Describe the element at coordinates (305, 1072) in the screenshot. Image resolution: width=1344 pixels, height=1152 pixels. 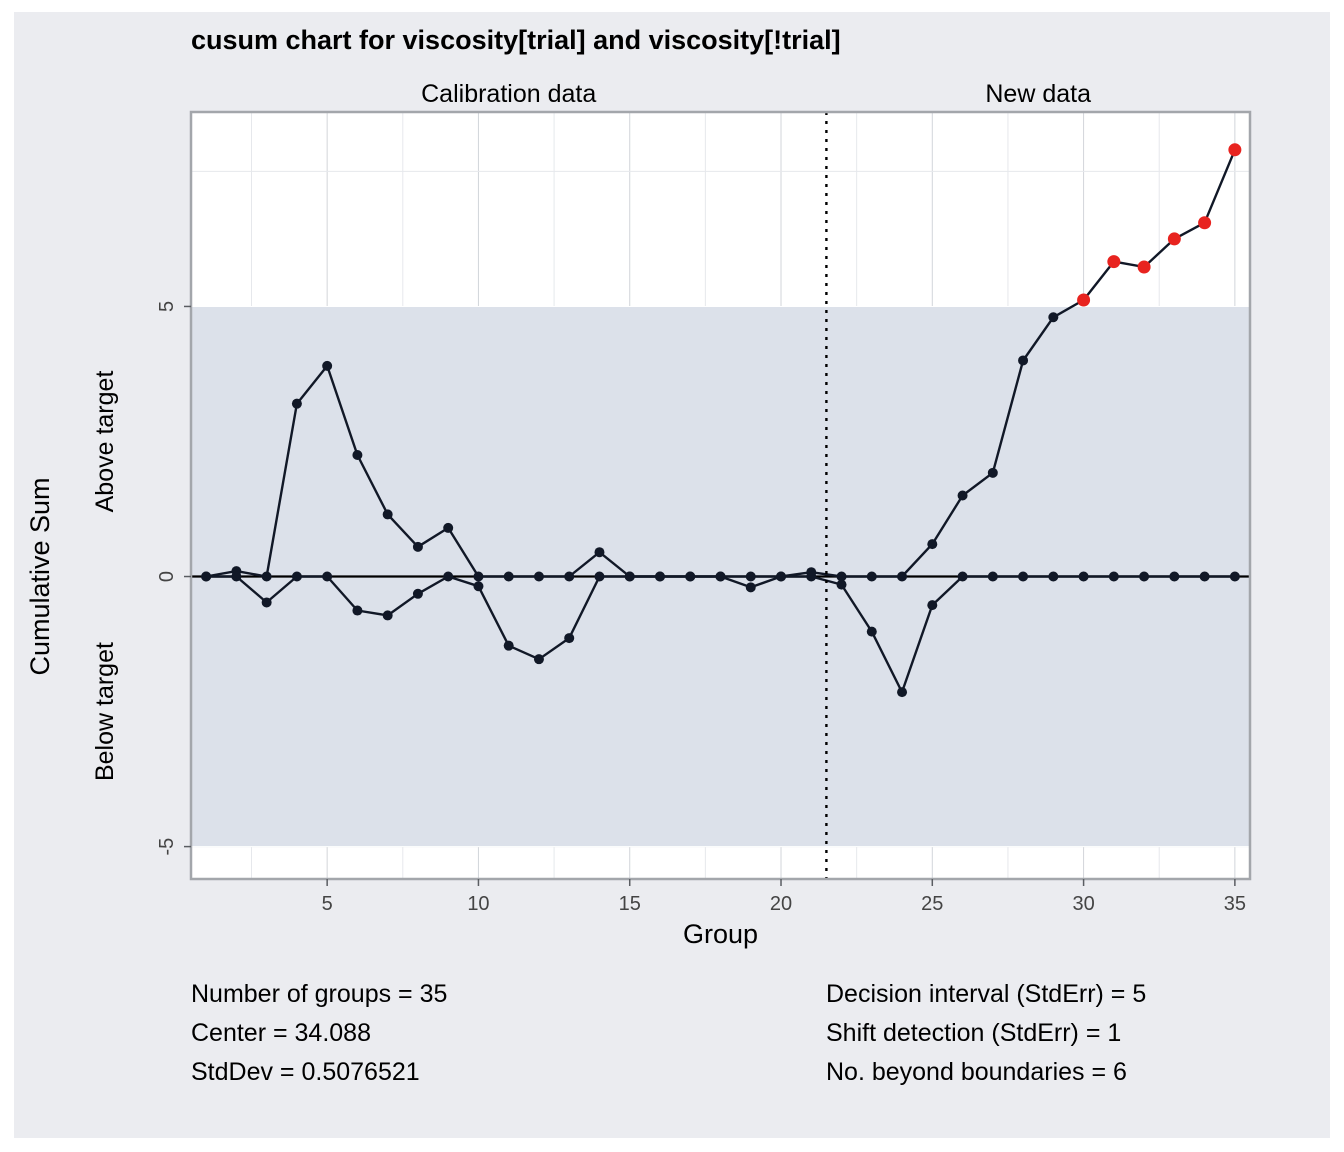
I see `stat-stddev: StdDev = 0.5076521` at that location.